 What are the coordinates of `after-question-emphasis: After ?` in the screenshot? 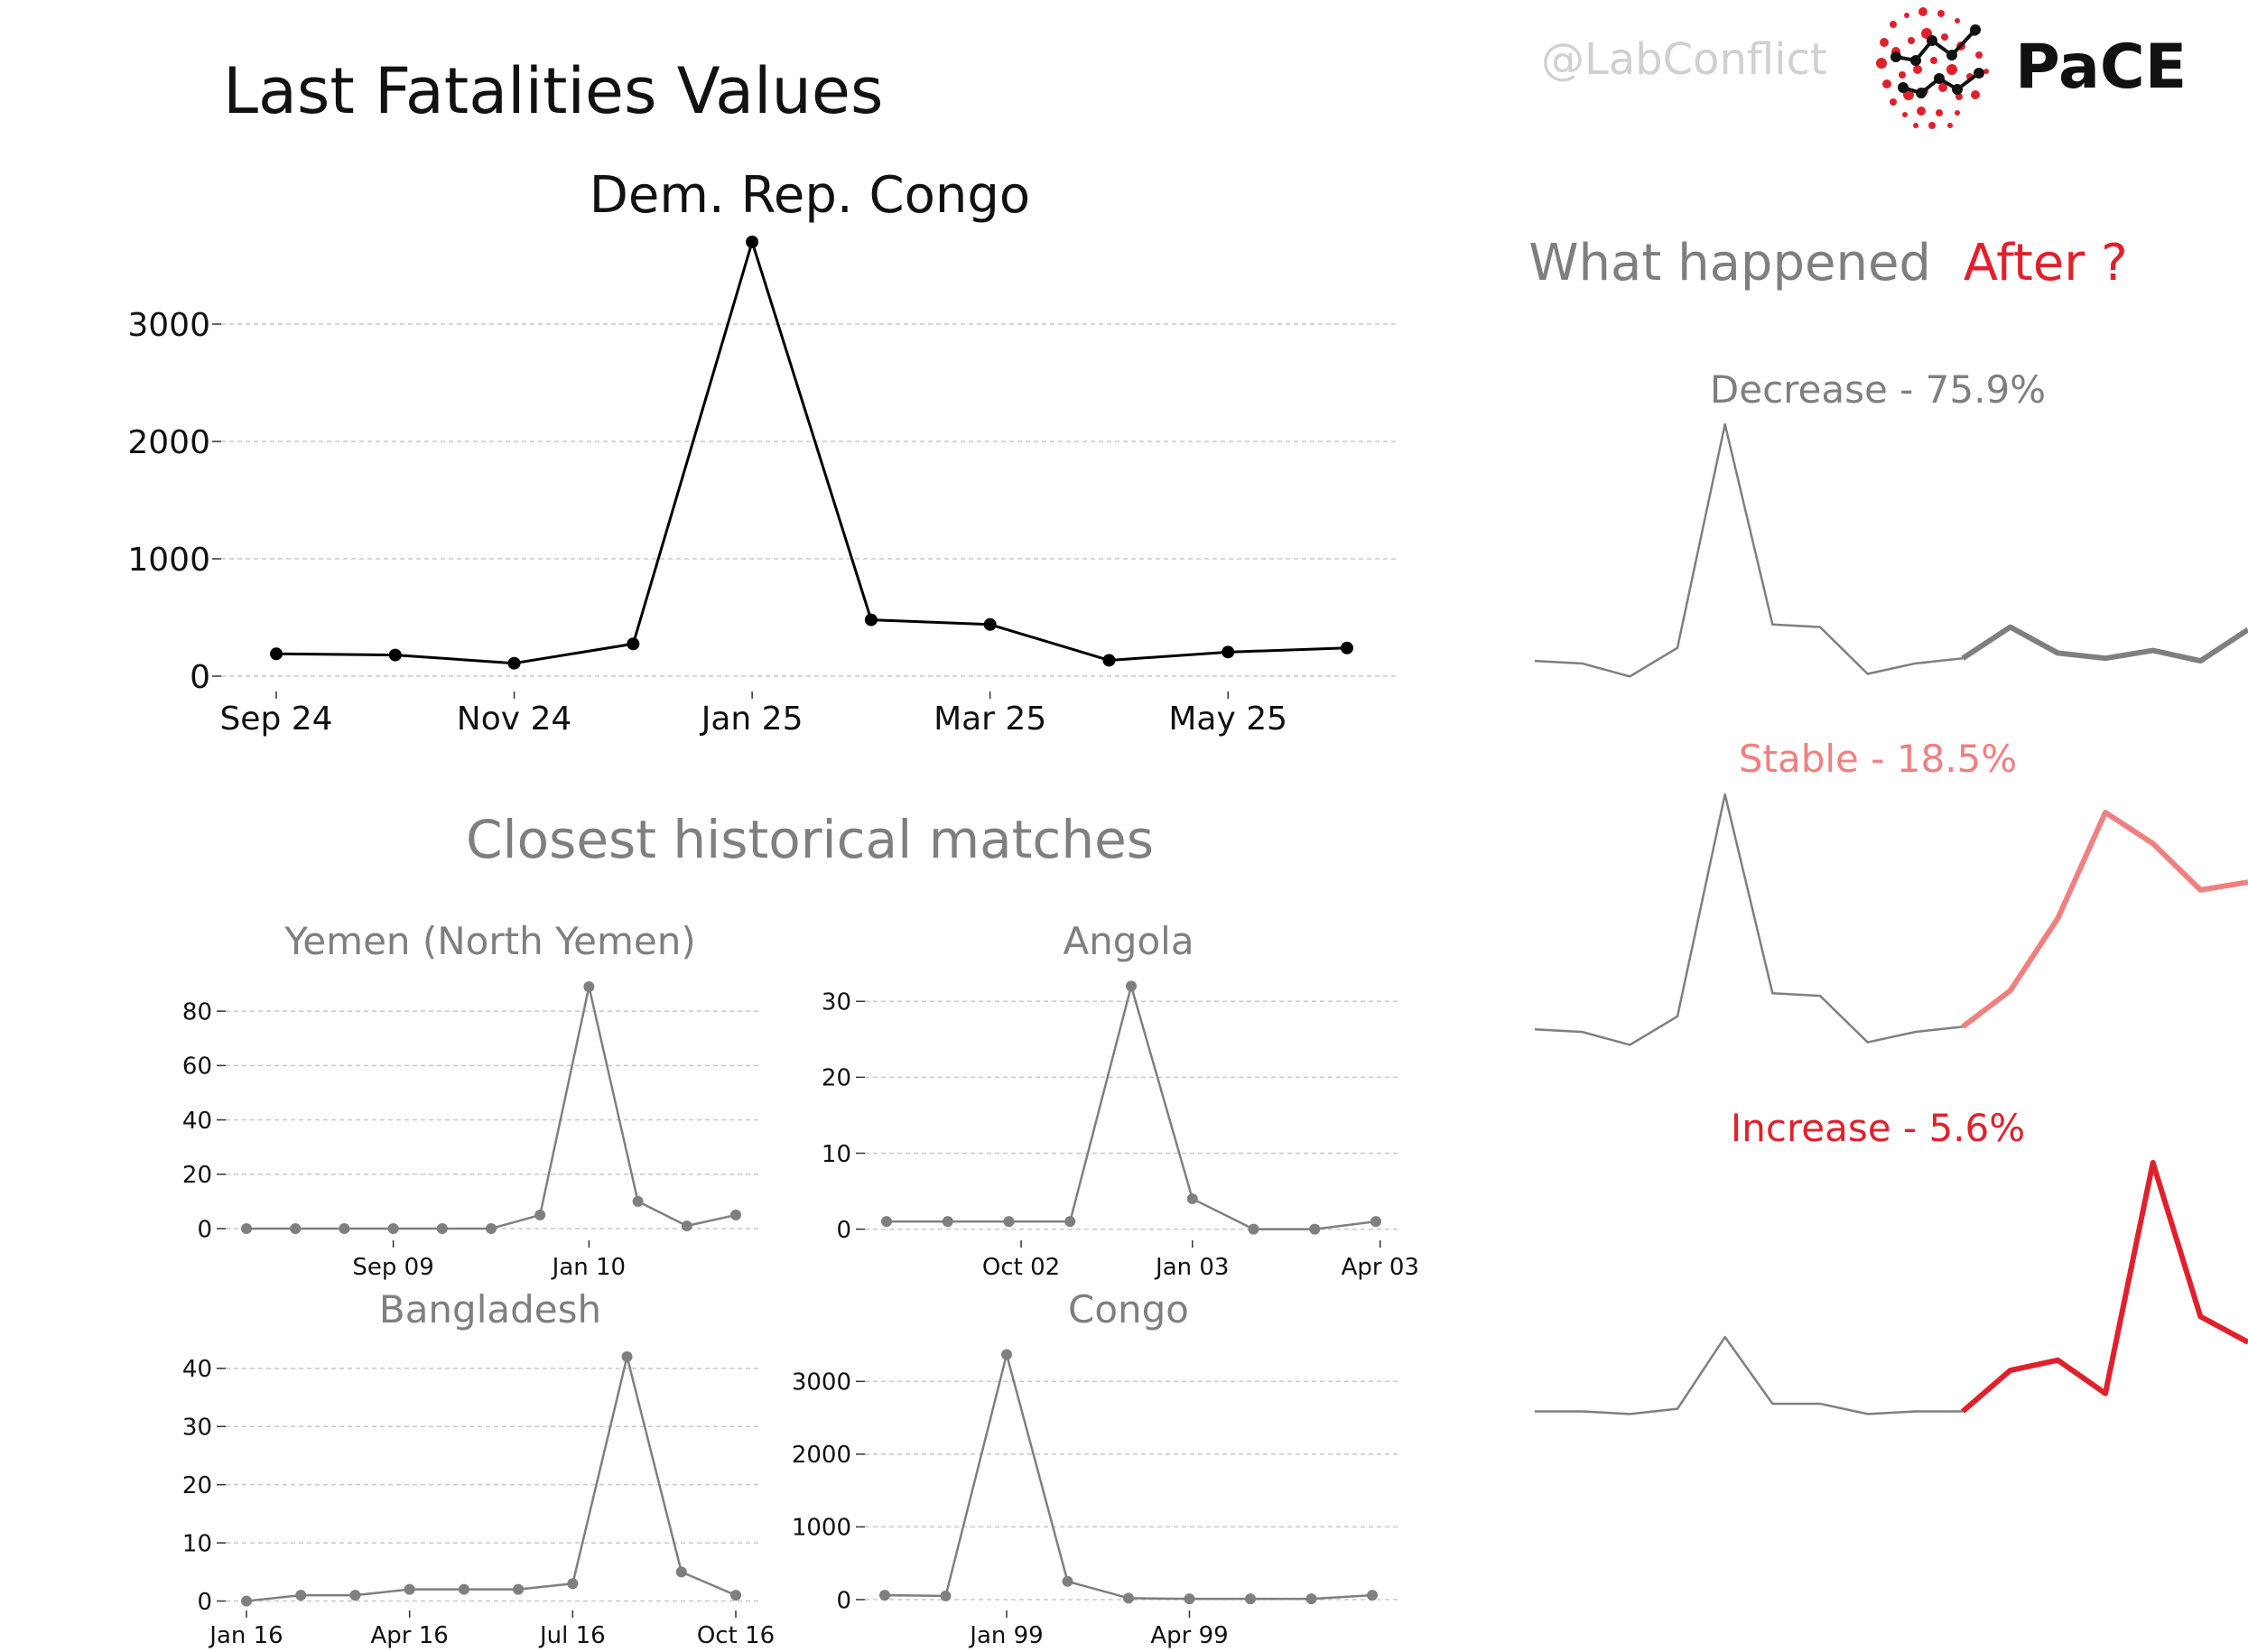 It's located at (2046, 263).